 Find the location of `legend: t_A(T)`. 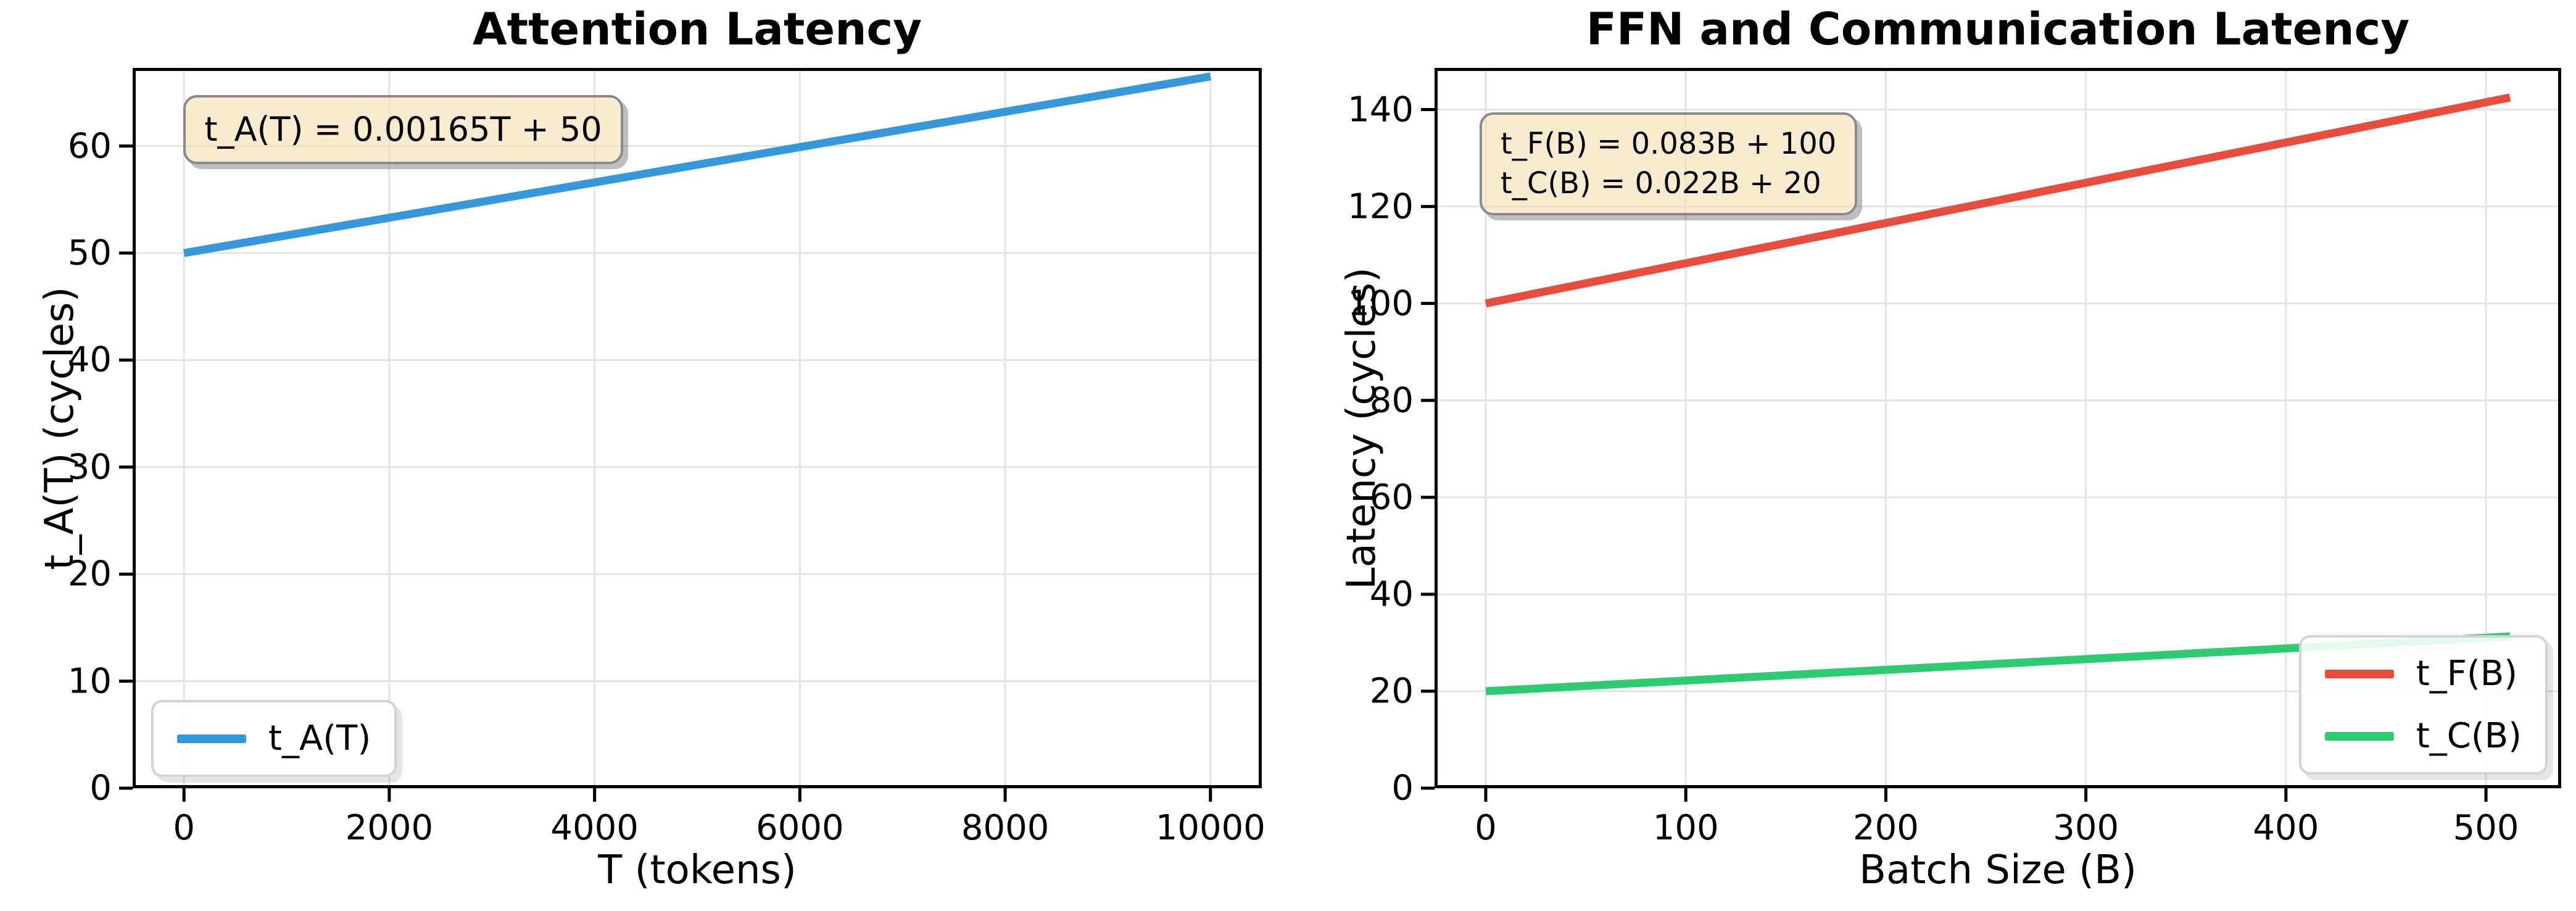

legend: t_A(T) is located at coordinates (274, 738).